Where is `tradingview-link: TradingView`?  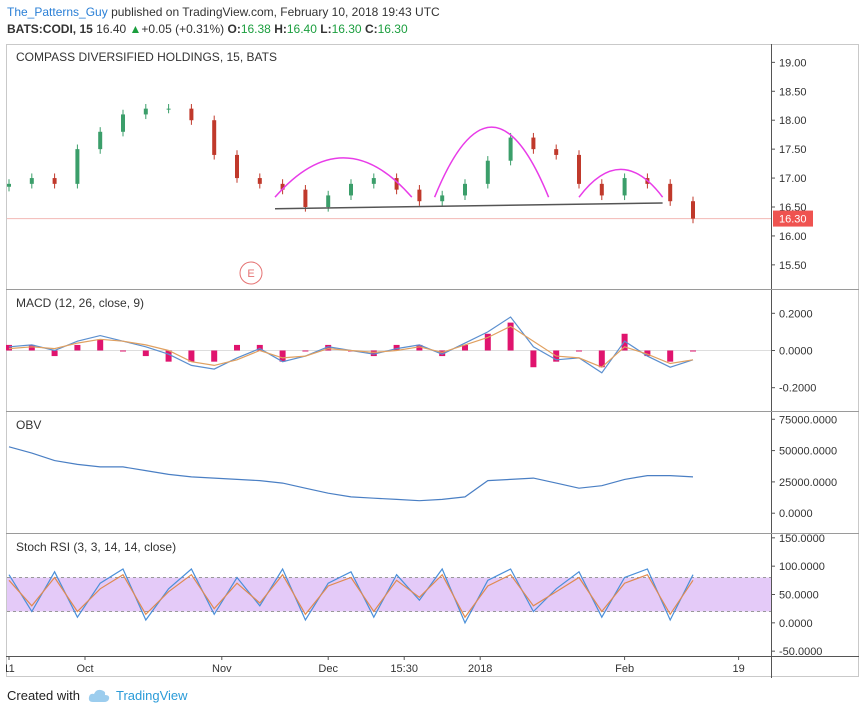
tradingview-link: TradingView is located at coordinates (151, 695).